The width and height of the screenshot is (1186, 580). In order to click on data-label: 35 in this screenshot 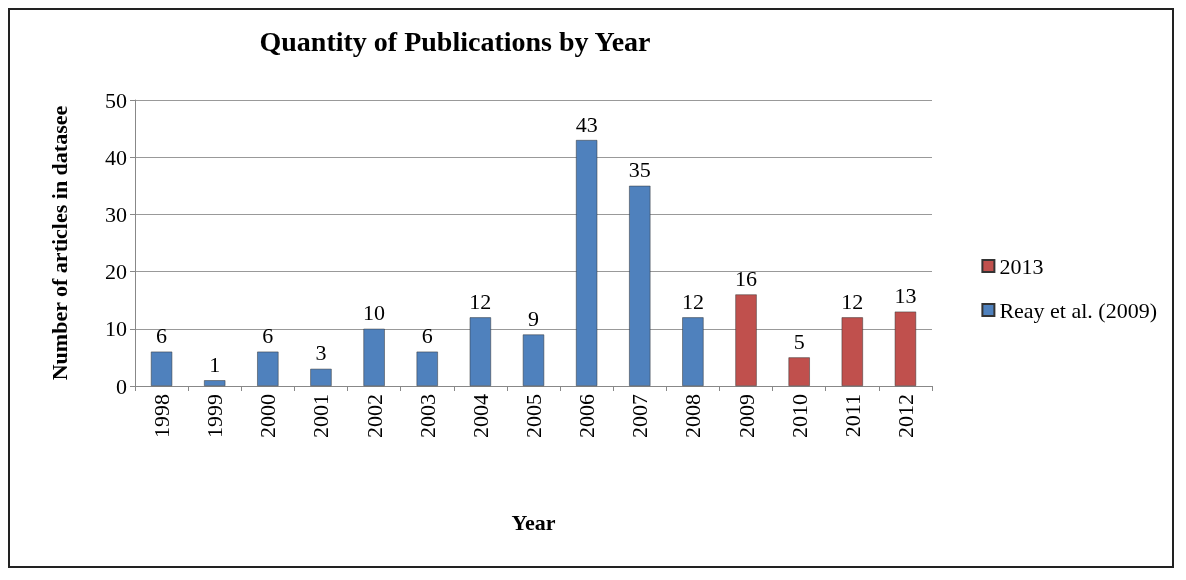, I will do `click(639, 170)`.